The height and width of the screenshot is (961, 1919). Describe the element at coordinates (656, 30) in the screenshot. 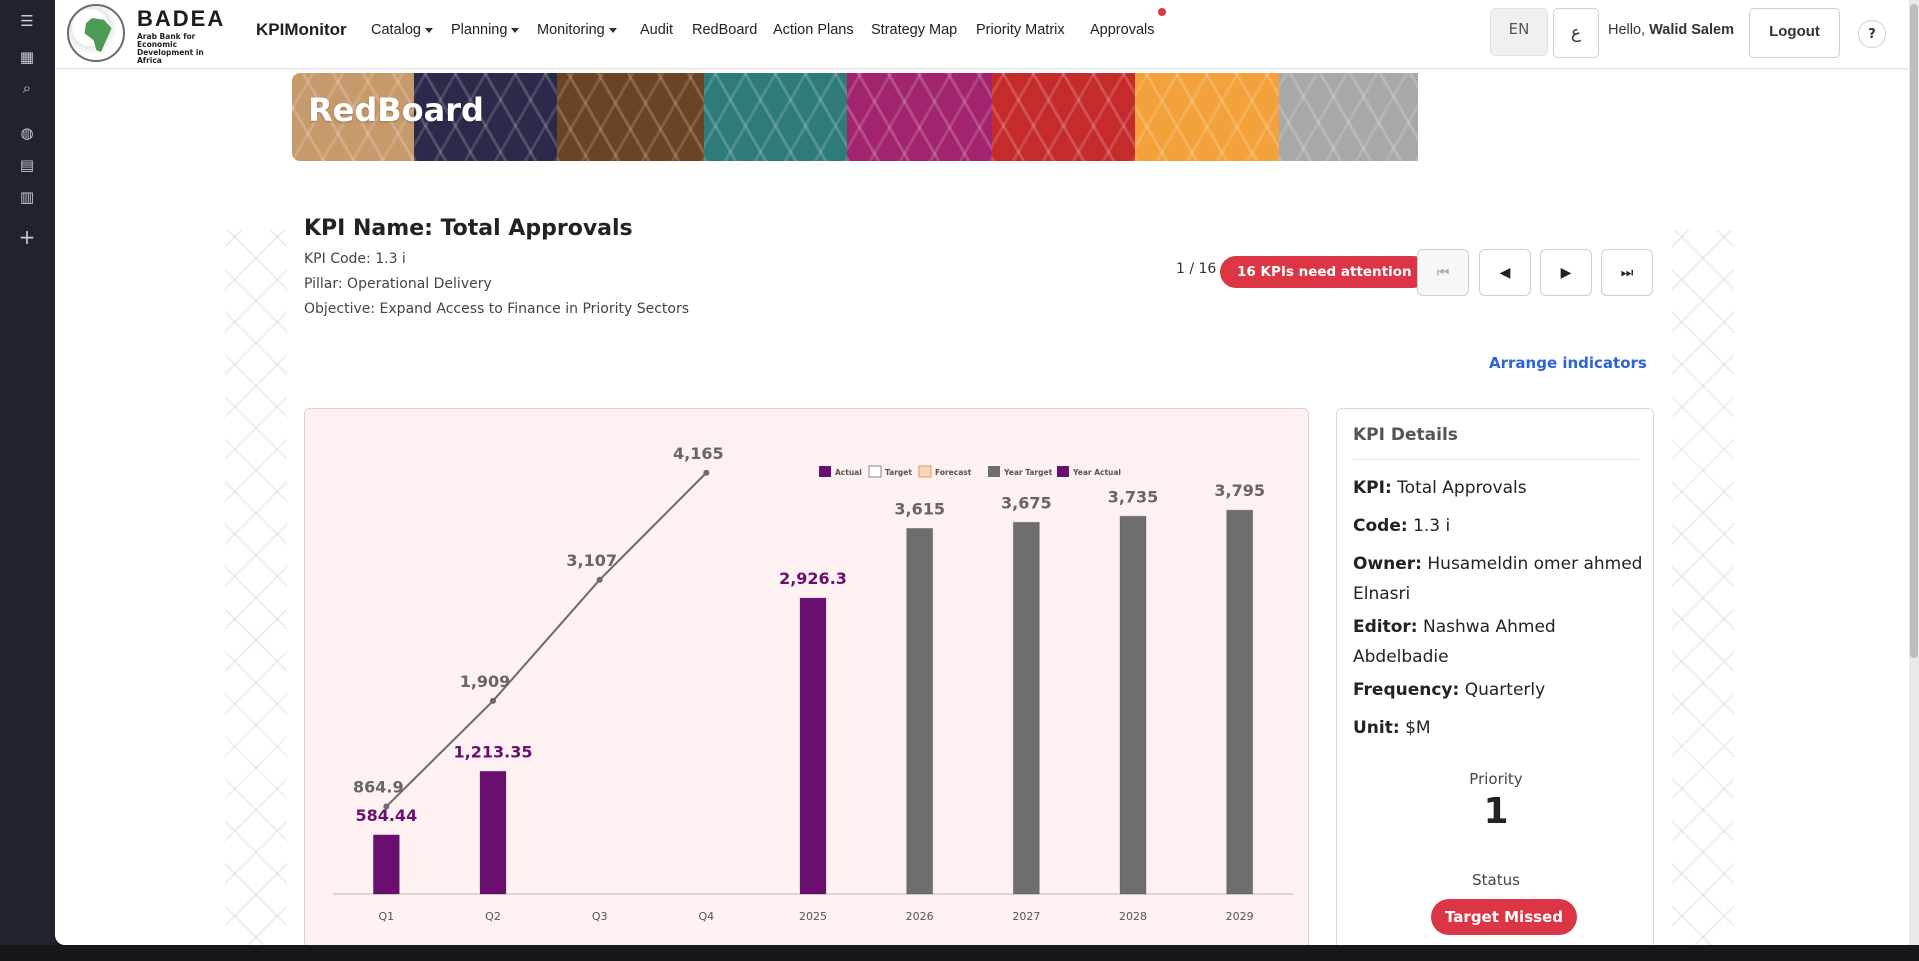

I see `nav-item-audit: Audit` at that location.